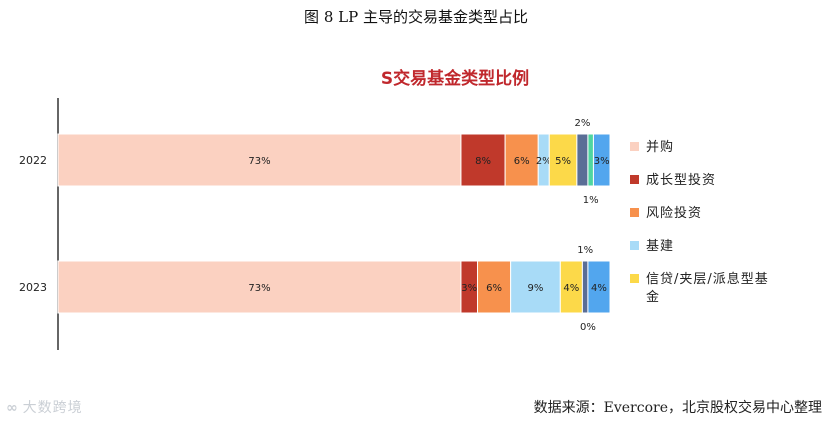  What do you see at coordinates (52, 408) in the screenshot?
I see `watermark-text: 大数跨境` at bounding box center [52, 408].